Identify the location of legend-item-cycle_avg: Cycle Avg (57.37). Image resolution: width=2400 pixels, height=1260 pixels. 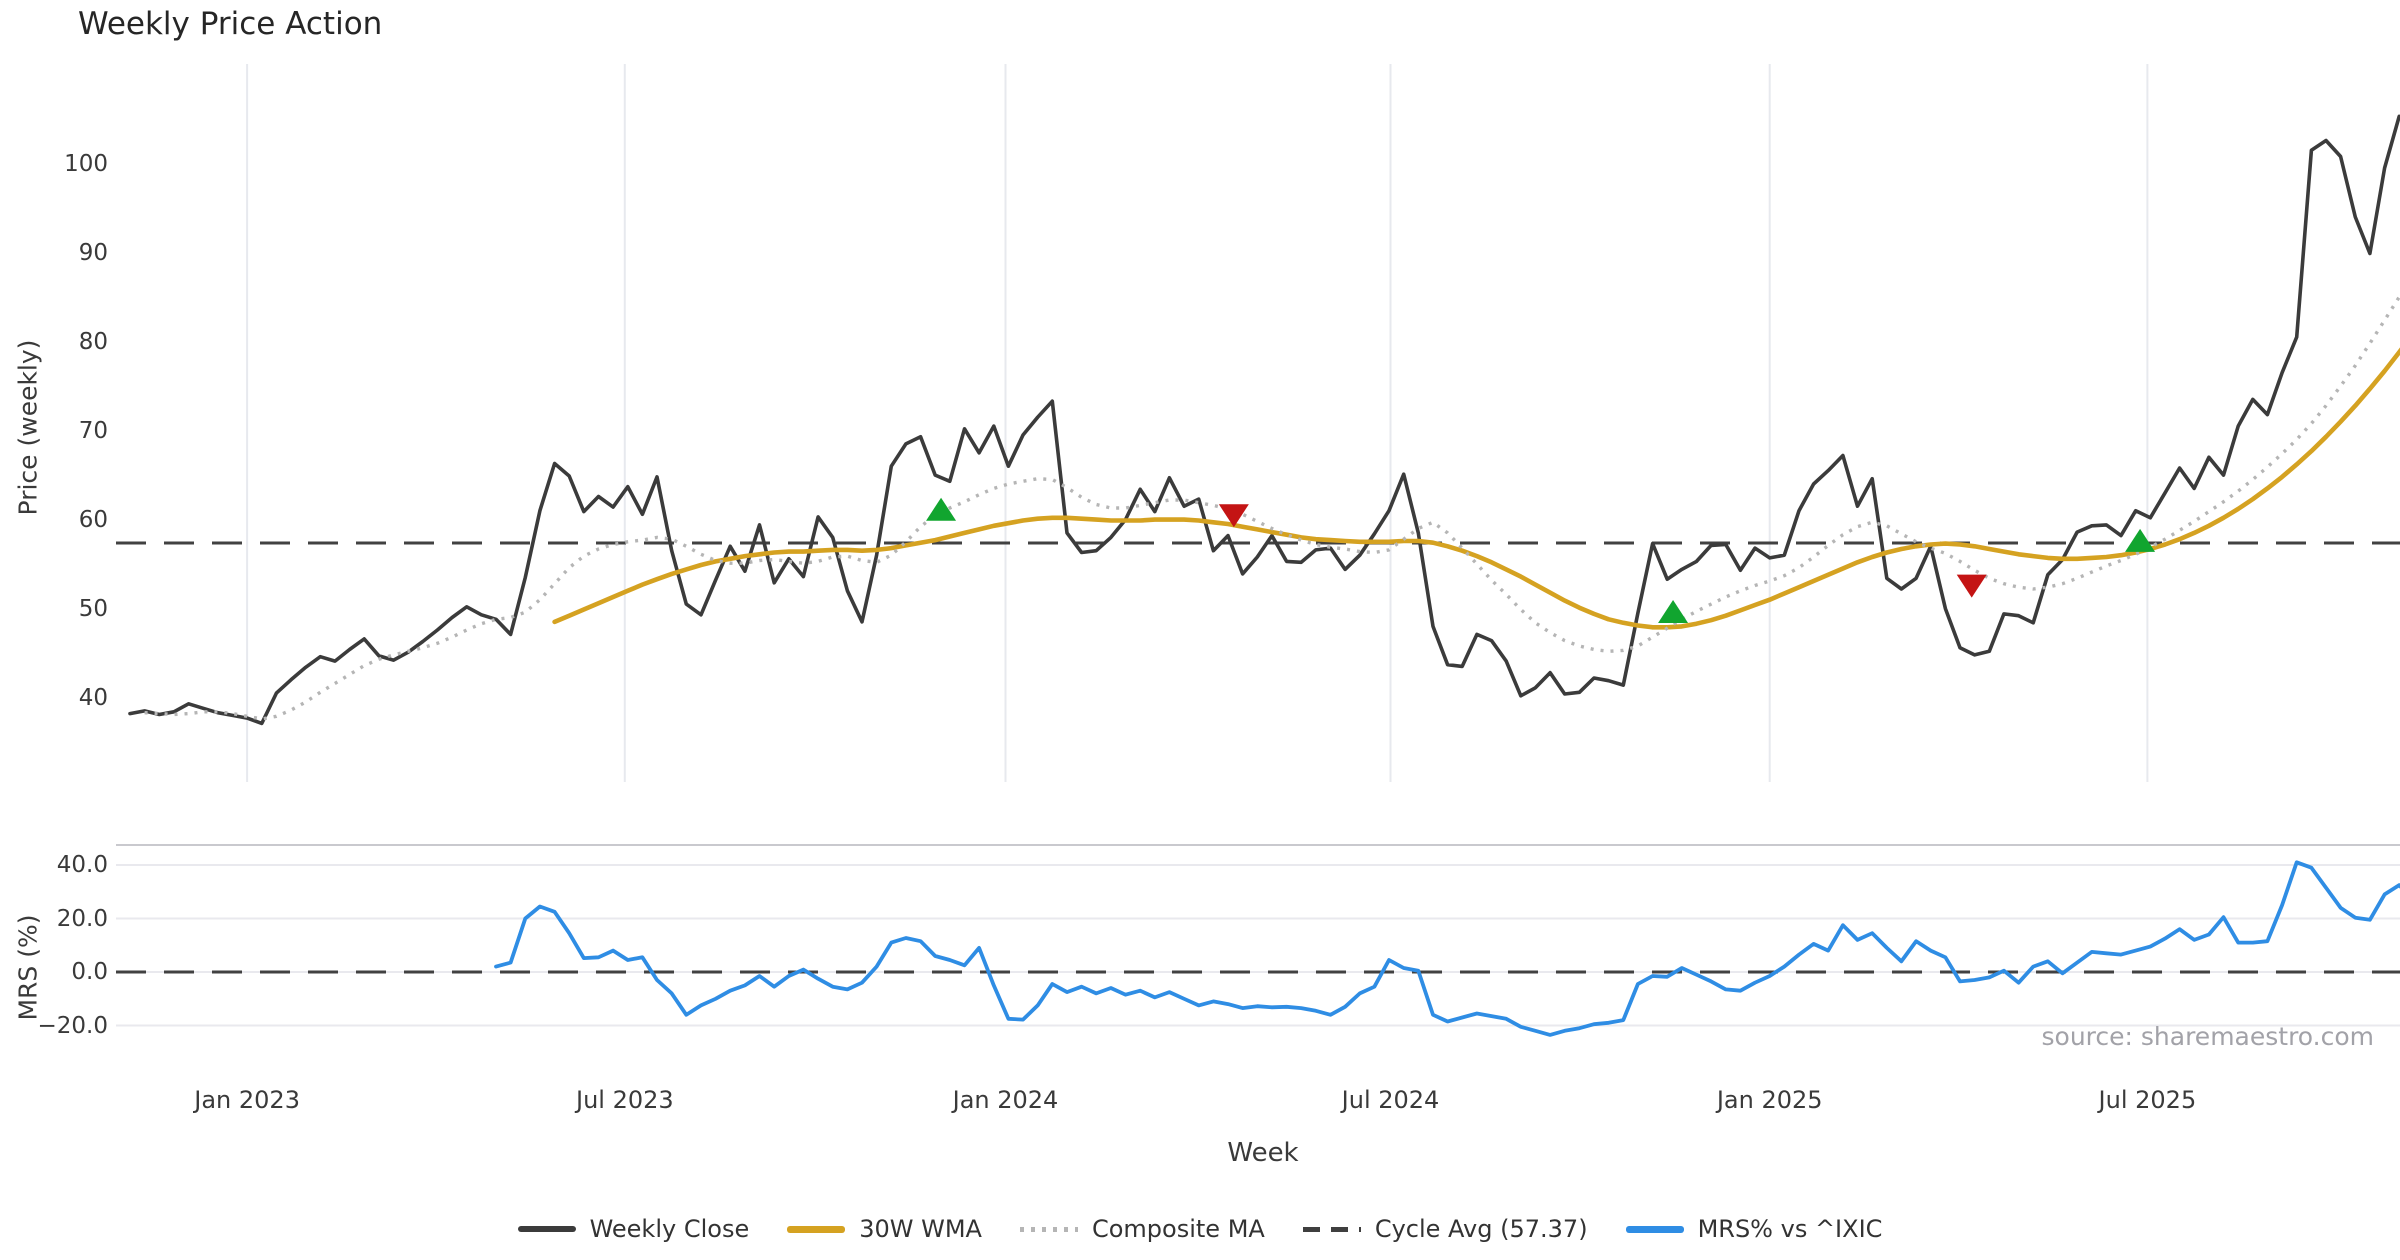
(1445, 1229).